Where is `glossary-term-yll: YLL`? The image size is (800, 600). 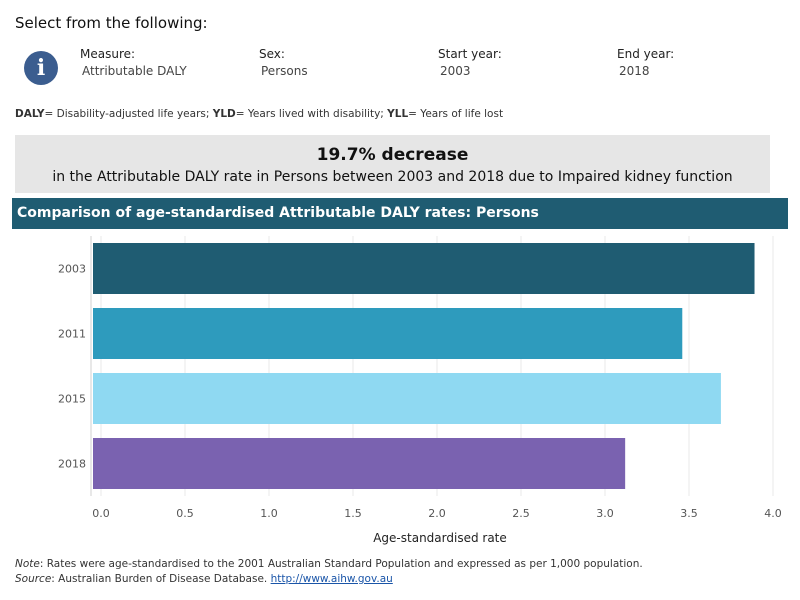 glossary-term-yll: YLL is located at coordinates (398, 114).